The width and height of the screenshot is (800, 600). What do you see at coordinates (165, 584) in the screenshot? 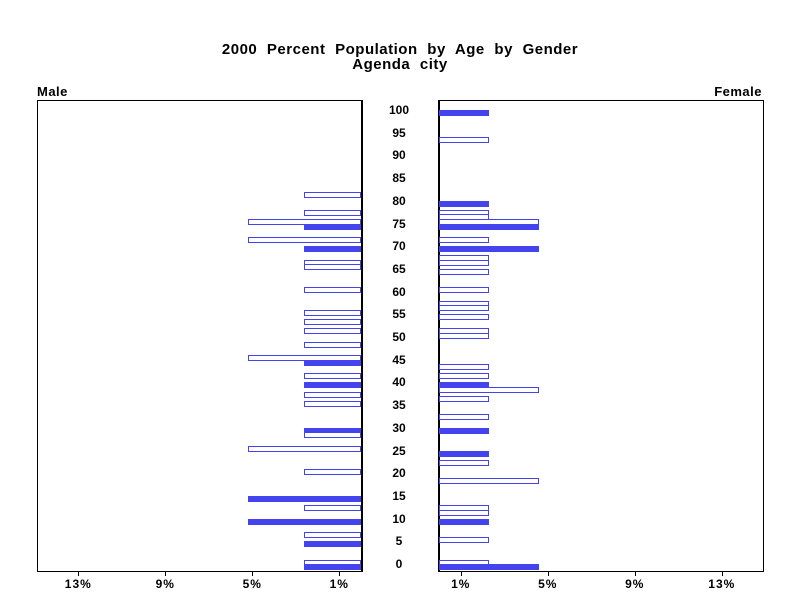
I see `pct-tick-label-left-9: 9%` at bounding box center [165, 584].